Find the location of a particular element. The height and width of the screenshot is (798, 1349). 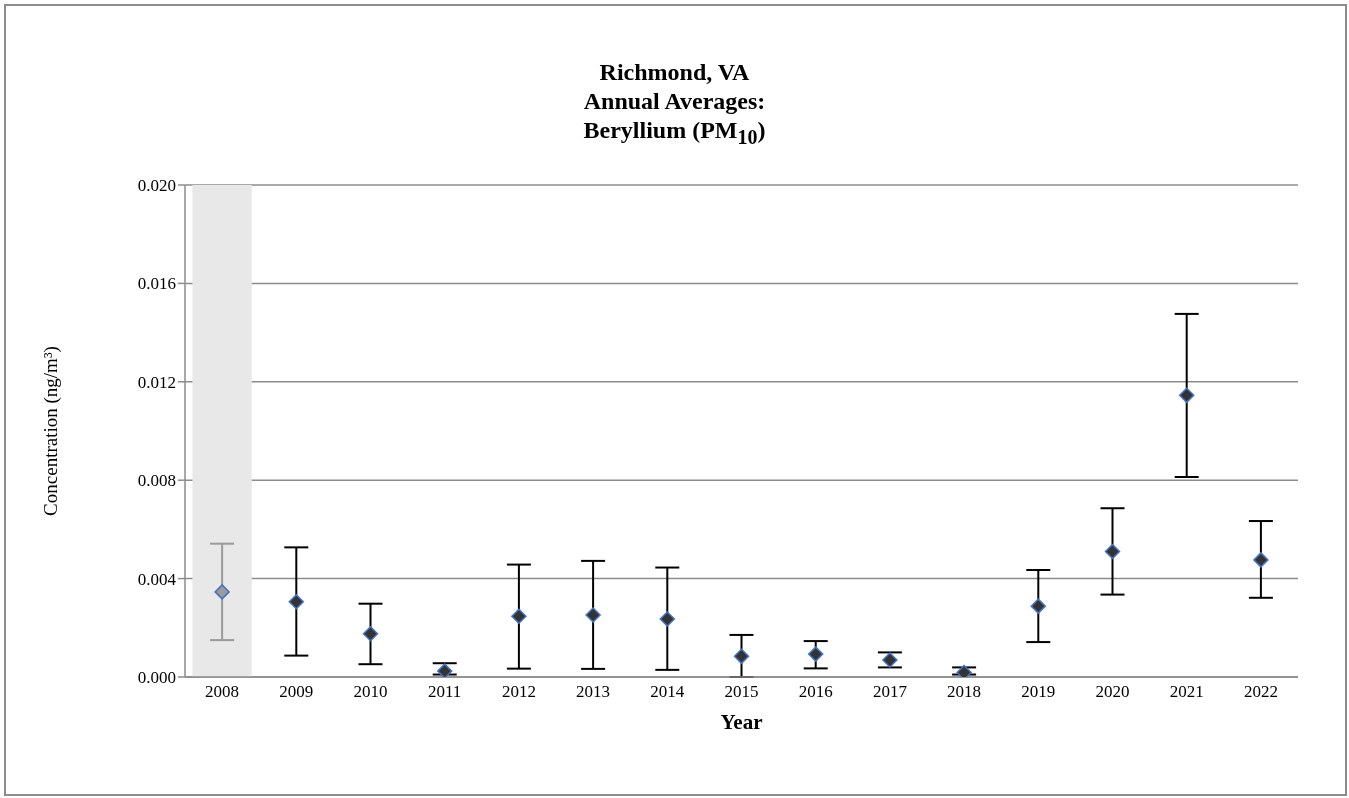

x-tick-label: 2021 is located at coordinates (1186, 692).